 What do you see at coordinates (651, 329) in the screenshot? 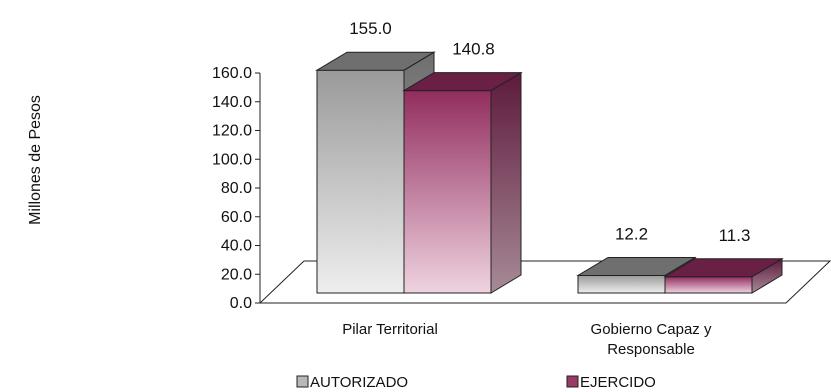
I see `x-category-label: Gobierno Capaz y` at bounding box center [651, 329].